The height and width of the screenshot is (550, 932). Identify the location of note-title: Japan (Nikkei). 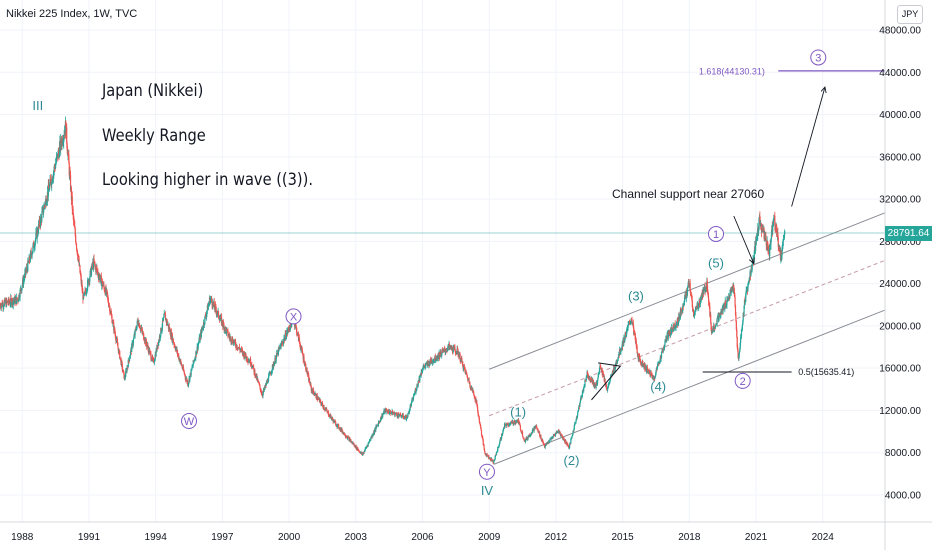
(153, 91).